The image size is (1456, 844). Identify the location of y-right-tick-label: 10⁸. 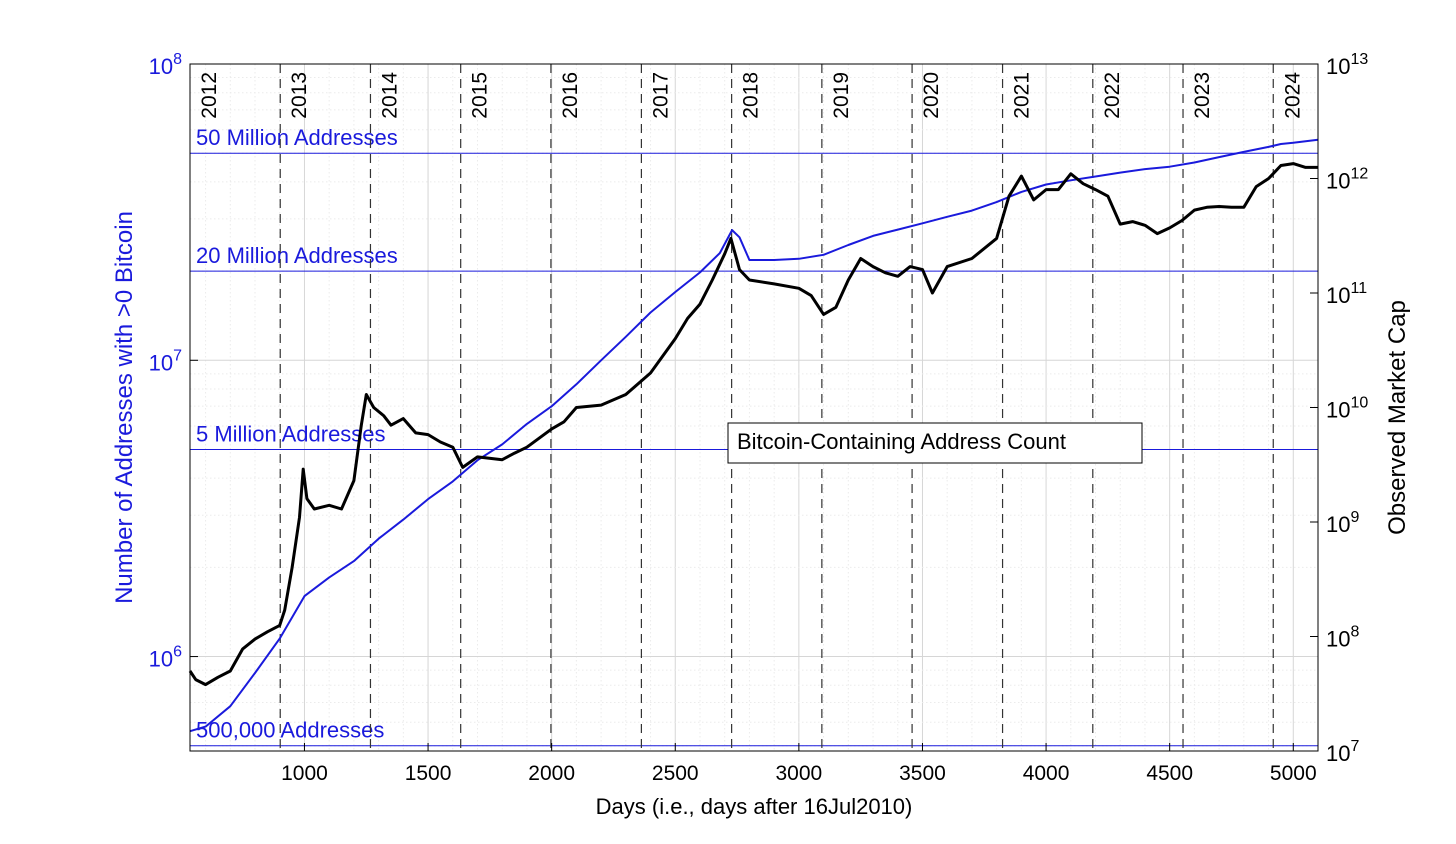
(1342, 638).